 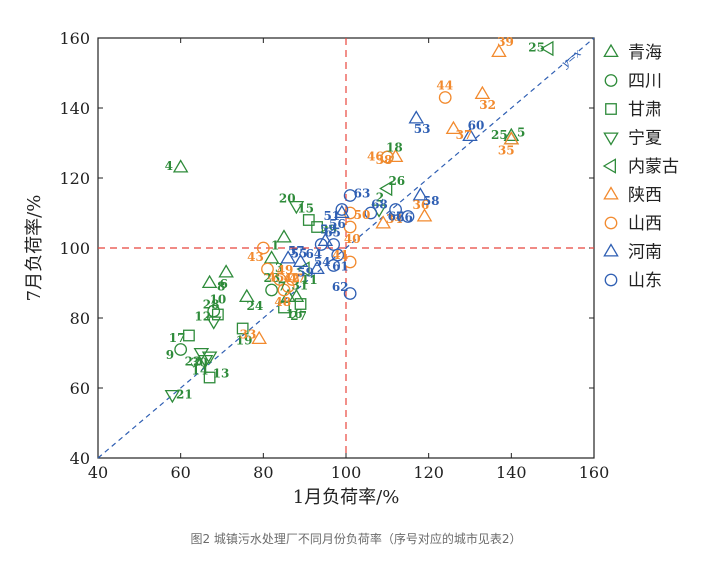 What do you see at coordinates (332, 233) in the screenshot?
I see `point-label: 65` at bounding box center [332, 233].